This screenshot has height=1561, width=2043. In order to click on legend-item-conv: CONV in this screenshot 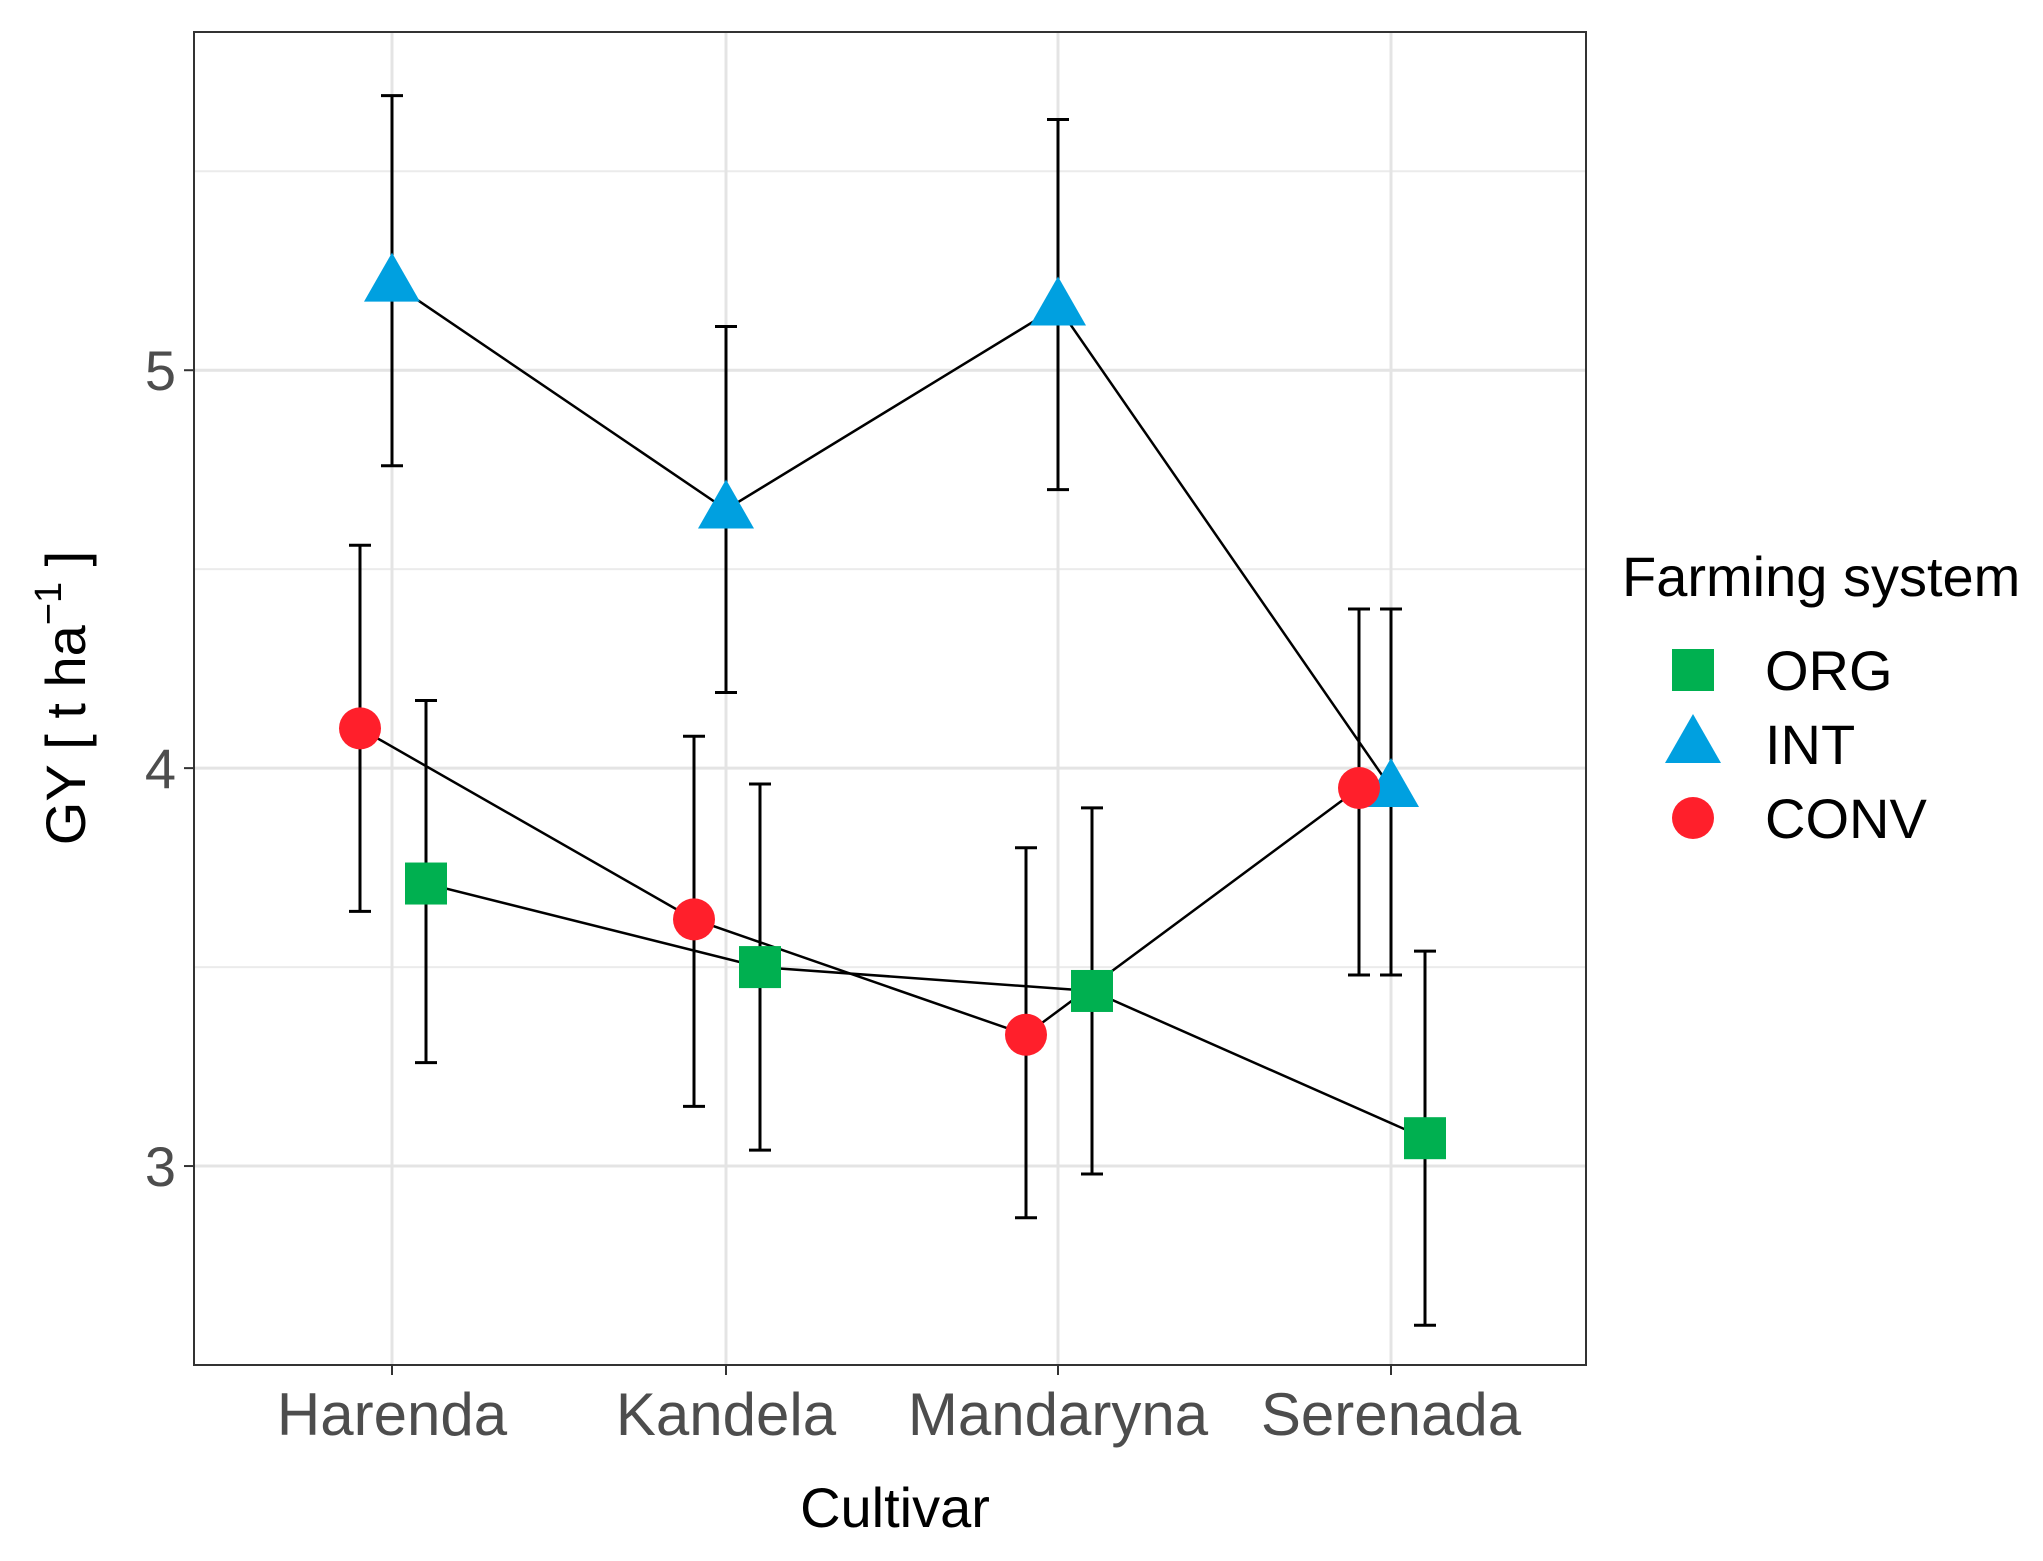, I will do `click(1799, 818)`.